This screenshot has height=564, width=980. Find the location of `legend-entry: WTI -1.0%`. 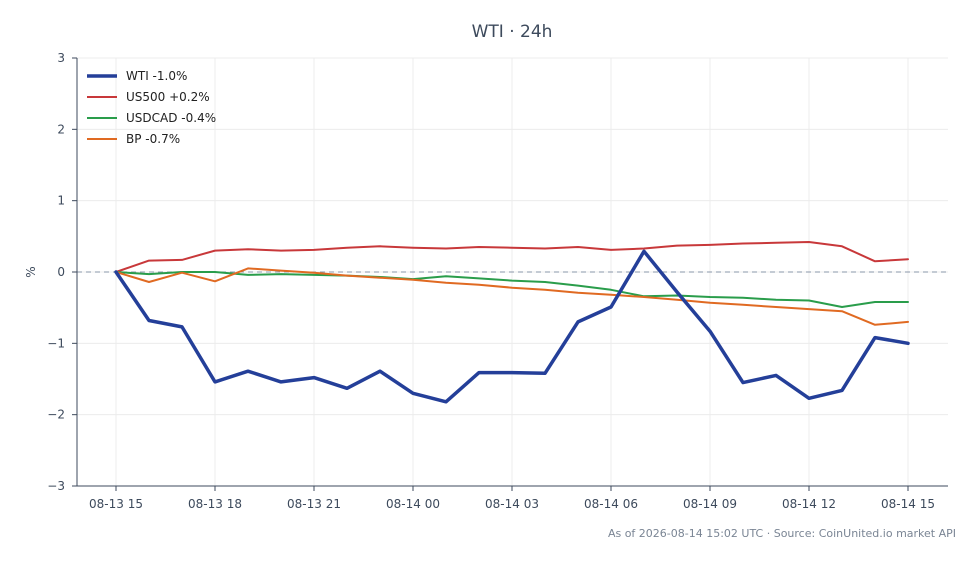

legend-entry: WTI -1.0% is located at coordinates (156, 76).